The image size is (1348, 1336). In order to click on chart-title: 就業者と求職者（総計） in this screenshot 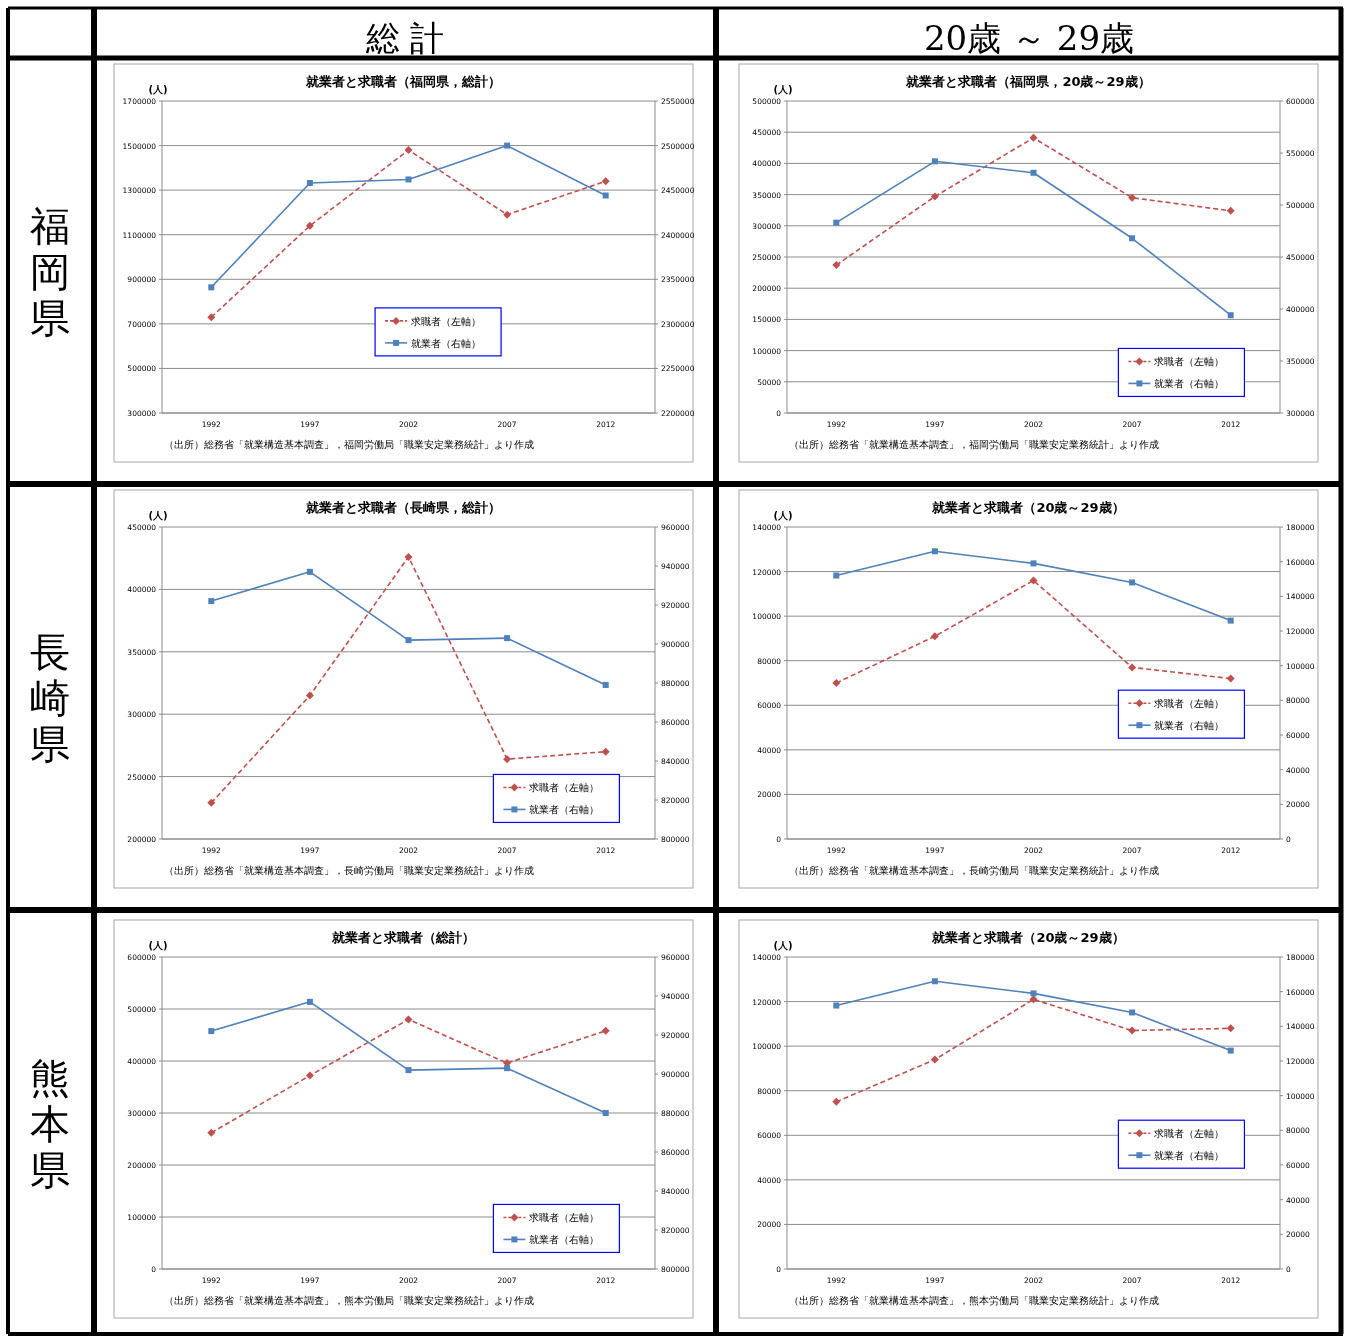, I will do `click(403, 937)`.